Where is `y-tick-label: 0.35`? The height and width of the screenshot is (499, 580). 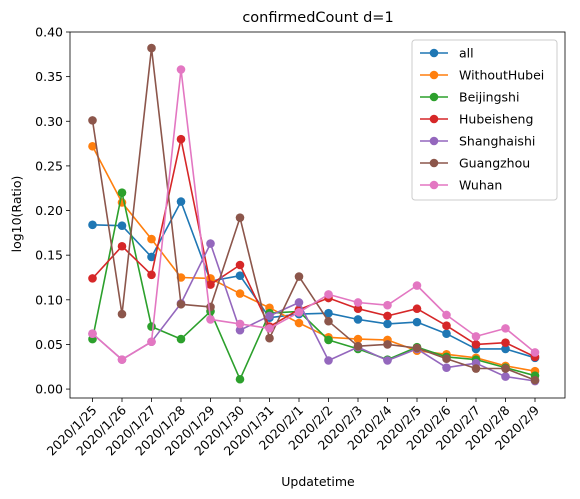 y-tick-label: 0.35 is located at coordinates (49, 76).